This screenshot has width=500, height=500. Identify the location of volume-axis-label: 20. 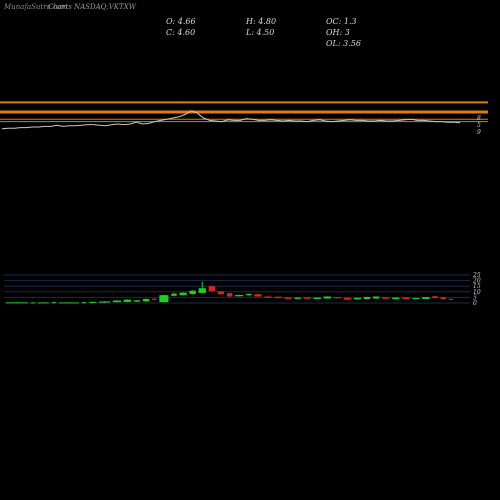
(476, 281).